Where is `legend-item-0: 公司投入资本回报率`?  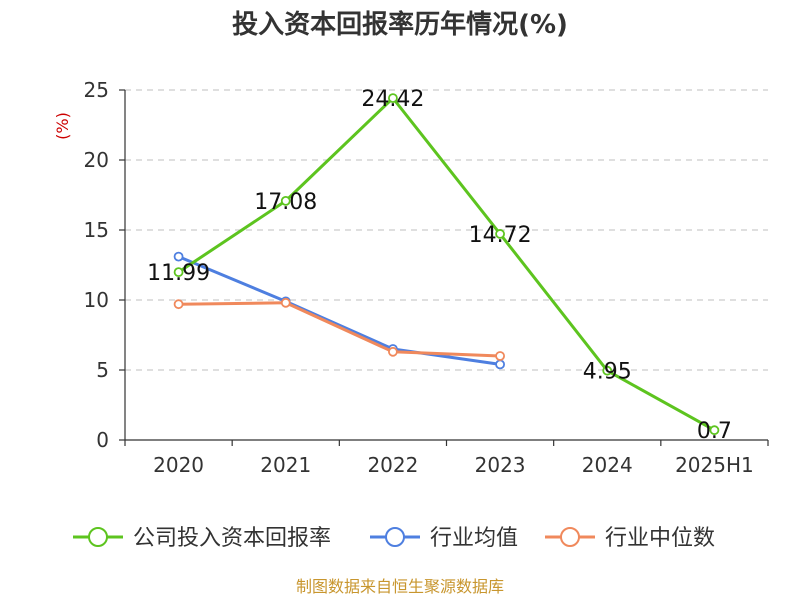 legend-item-0: 公司投入资本回报率 is located at coordinates (202, 538).